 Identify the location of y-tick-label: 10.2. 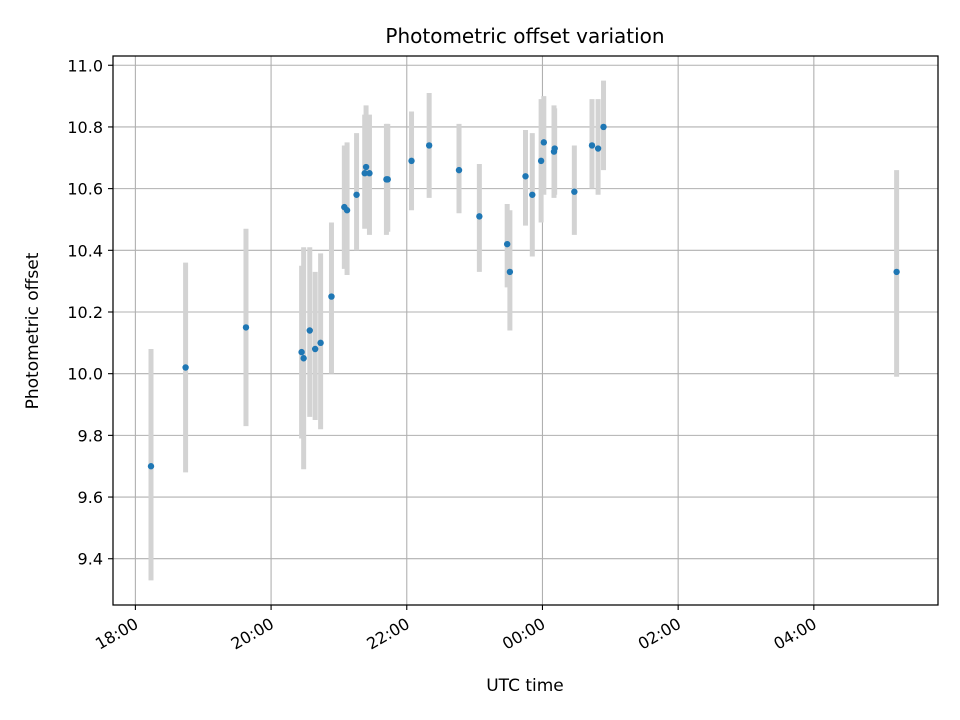
(85, 312).